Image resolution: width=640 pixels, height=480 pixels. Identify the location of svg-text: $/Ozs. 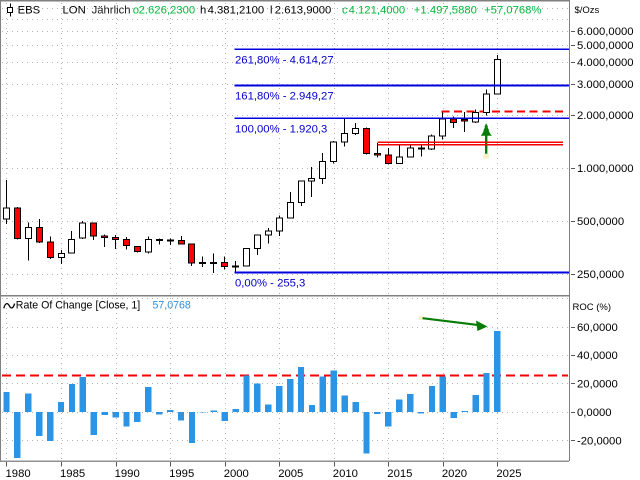
(587, 10).